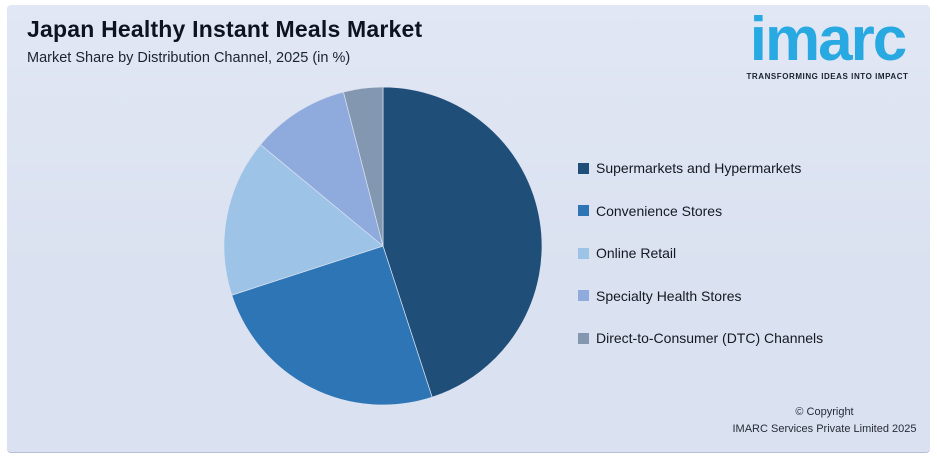 The image size is (937, 457). I want to click on legend-item: Specialty Health Stores, so click(700, 296).